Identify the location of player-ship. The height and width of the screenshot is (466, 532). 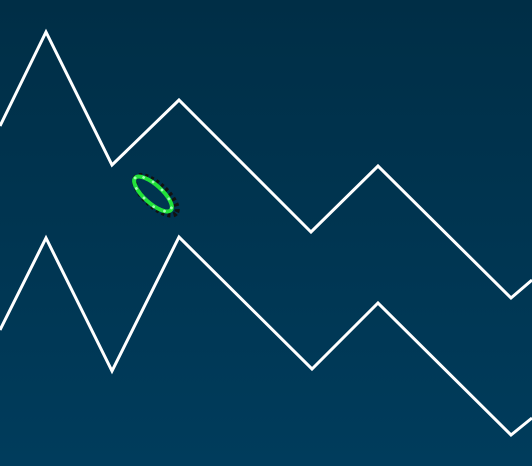
(155, 195).